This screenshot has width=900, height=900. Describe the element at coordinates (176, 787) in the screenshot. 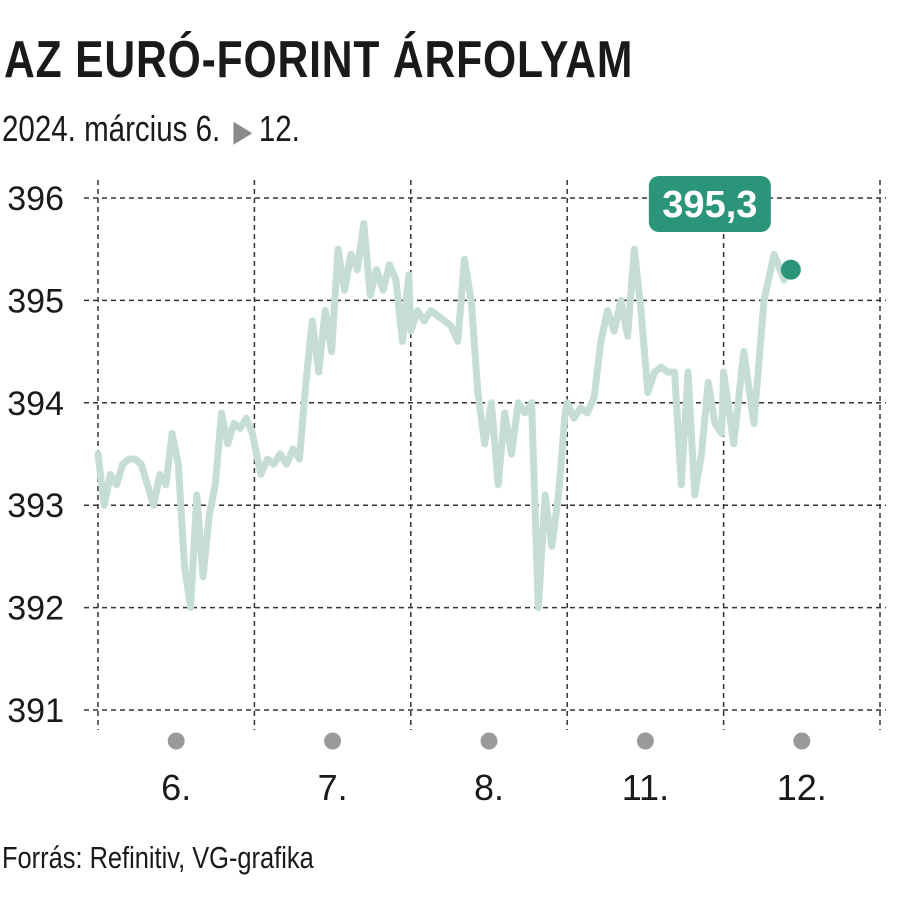

I see `x-tick-label: 6.` at that location.